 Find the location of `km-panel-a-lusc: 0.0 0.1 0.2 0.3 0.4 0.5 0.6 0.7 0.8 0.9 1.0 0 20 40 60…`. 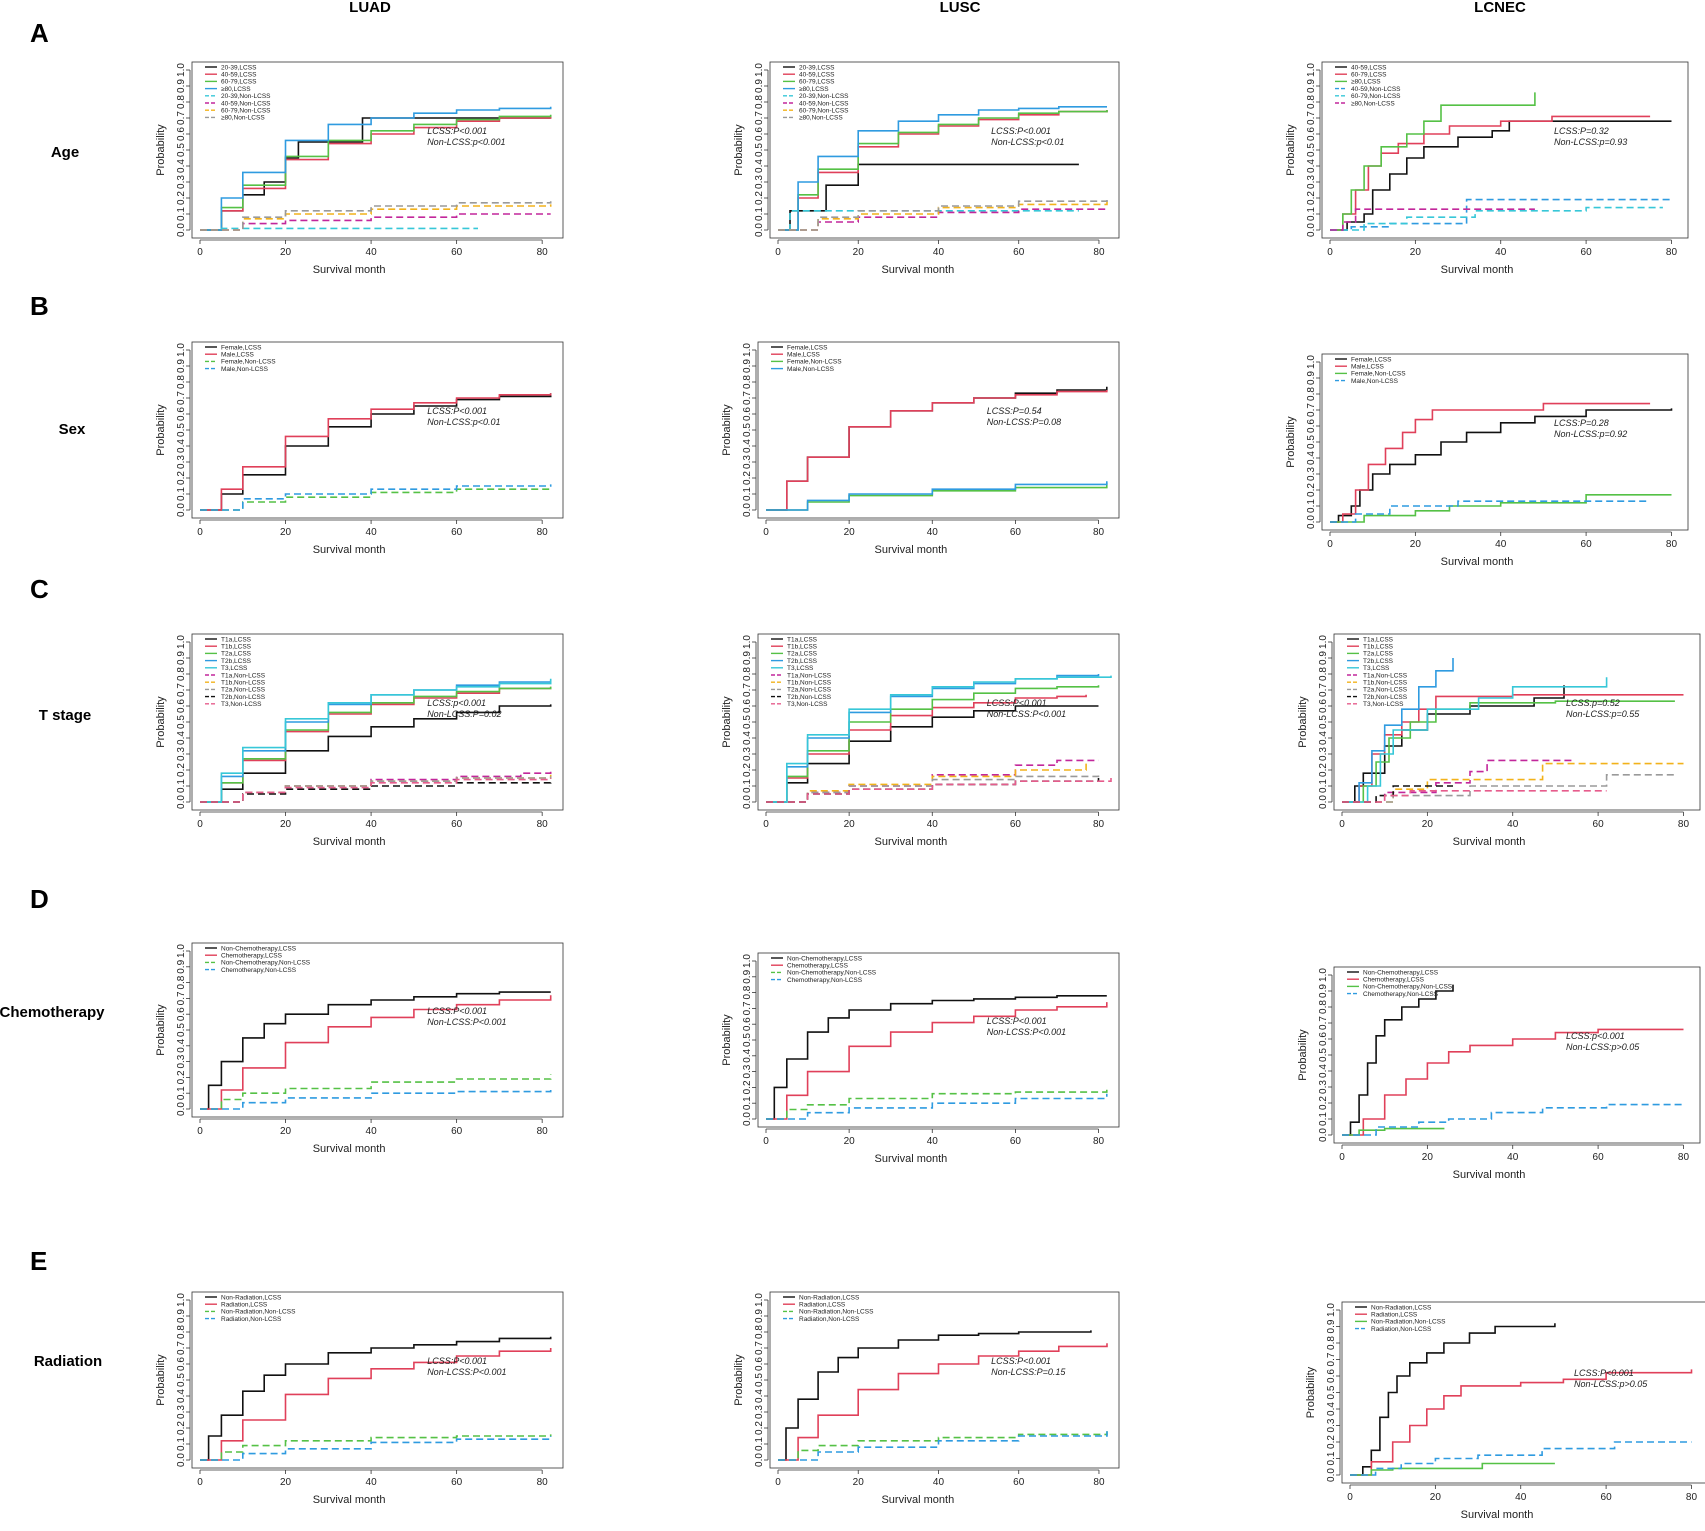

km-panel-a-lusc: 0.0 0.1 0.2 0.3 0.4 0.5 0.6 0.7 0.8 0.9 1.0 0 20 40 60… is located at coordinates (926, 168).